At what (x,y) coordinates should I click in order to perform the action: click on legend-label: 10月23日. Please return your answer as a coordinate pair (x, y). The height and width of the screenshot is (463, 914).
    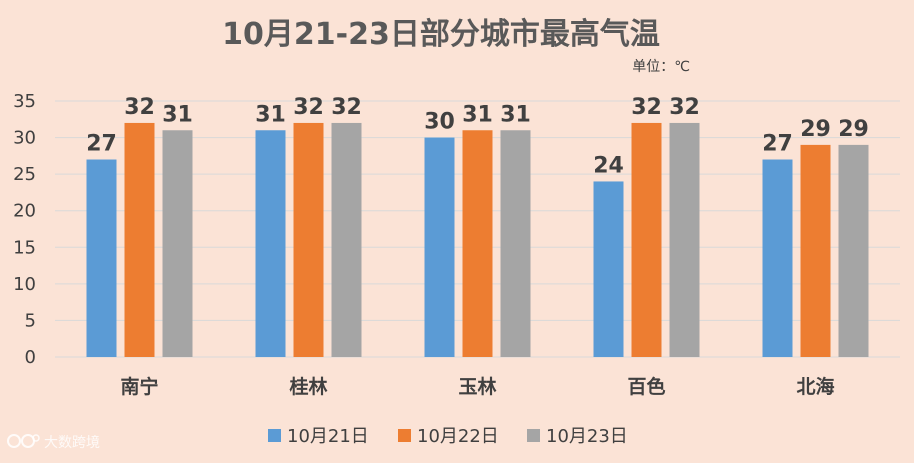
    Looking at the image, I should click on (587, 436).